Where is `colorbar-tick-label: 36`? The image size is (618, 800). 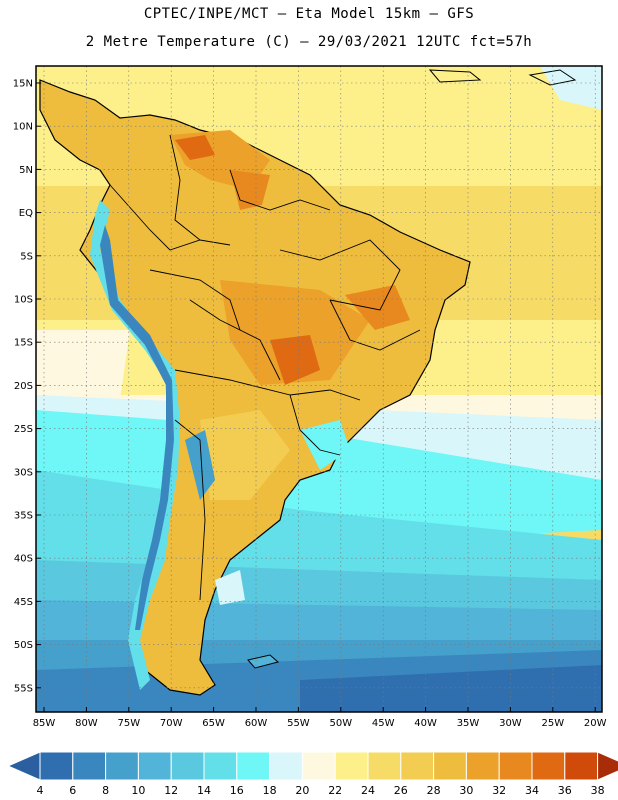 colorbar-tick-label: 36 is located at coordinates (565, 790).